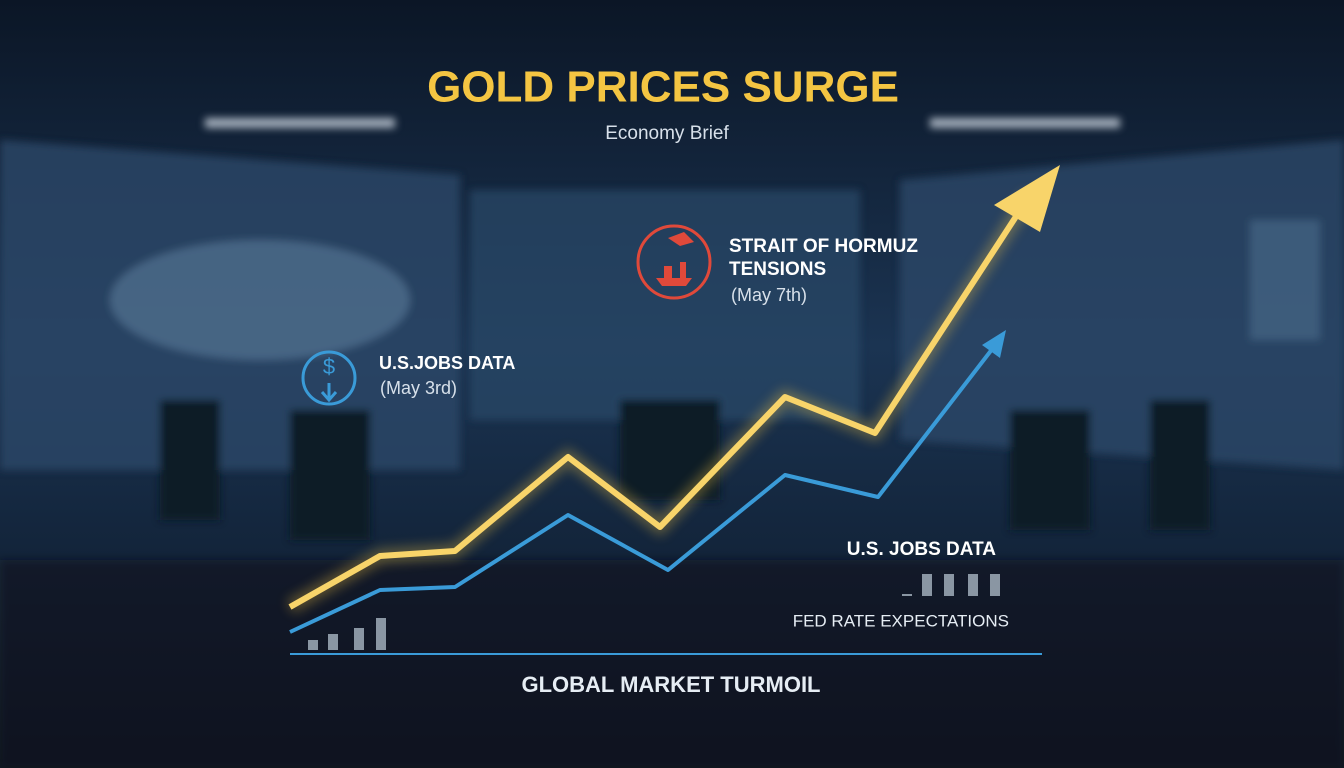 This screenshot has height=768, width=1344. What do you see at coordinates (670, 684) in the screenshot?
I see `footer-caption: GLOBAL MARKET TURMOIL` at bounding box center [670, 684].